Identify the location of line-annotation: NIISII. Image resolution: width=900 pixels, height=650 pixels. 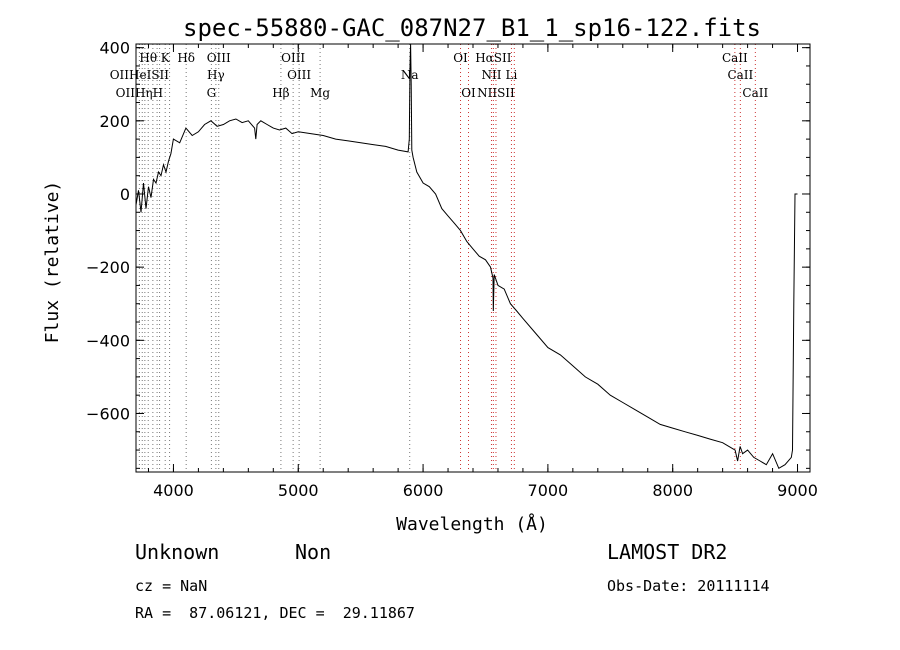
(496, 93).